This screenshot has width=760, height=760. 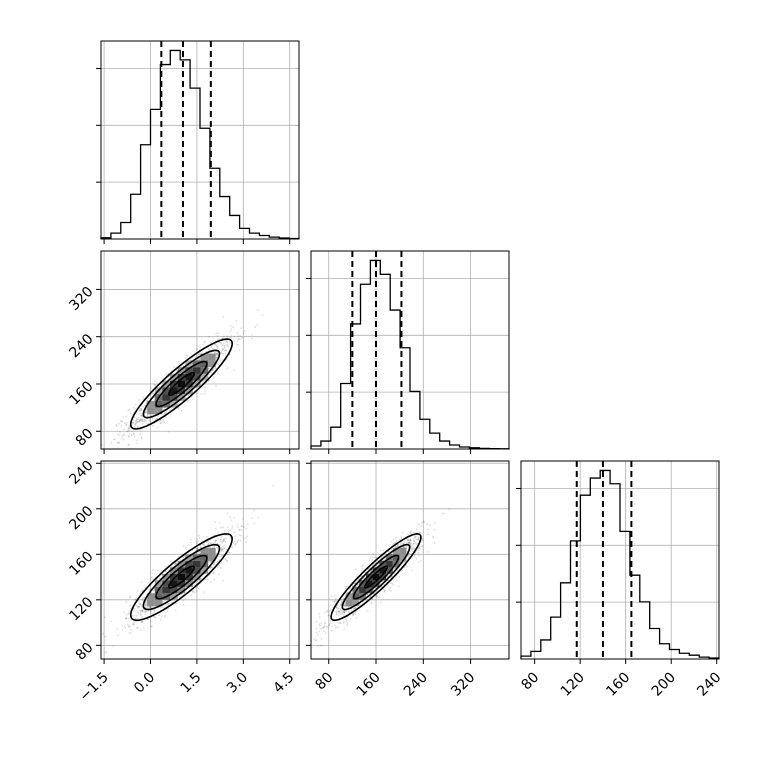 I want to click on panel-frame, so click(x=410, y=560).